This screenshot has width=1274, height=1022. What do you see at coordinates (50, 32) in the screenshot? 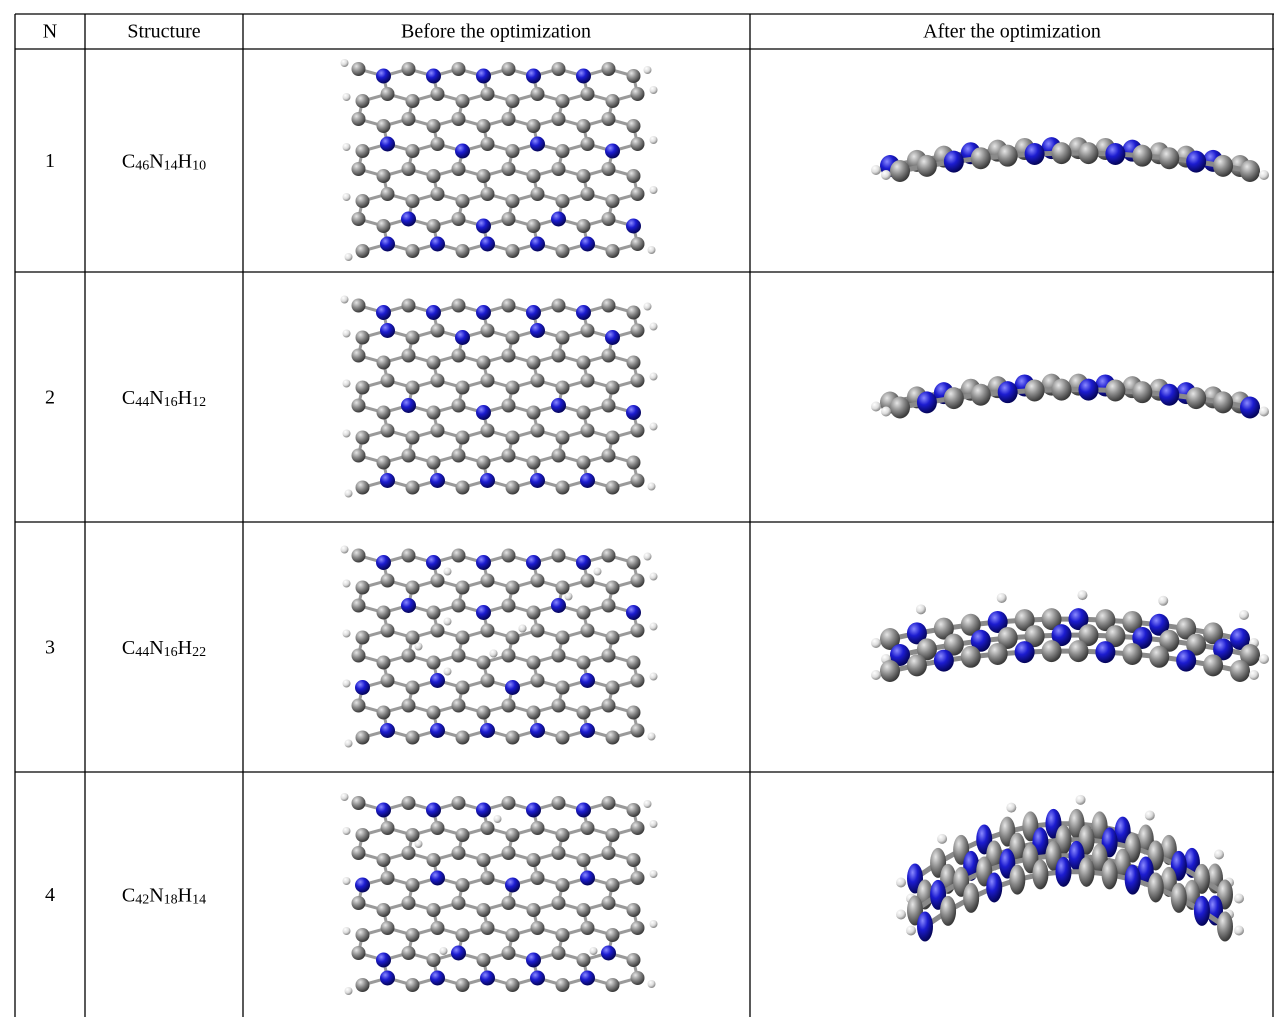
I see `header-cell: N` at bounding box center [50, 32].